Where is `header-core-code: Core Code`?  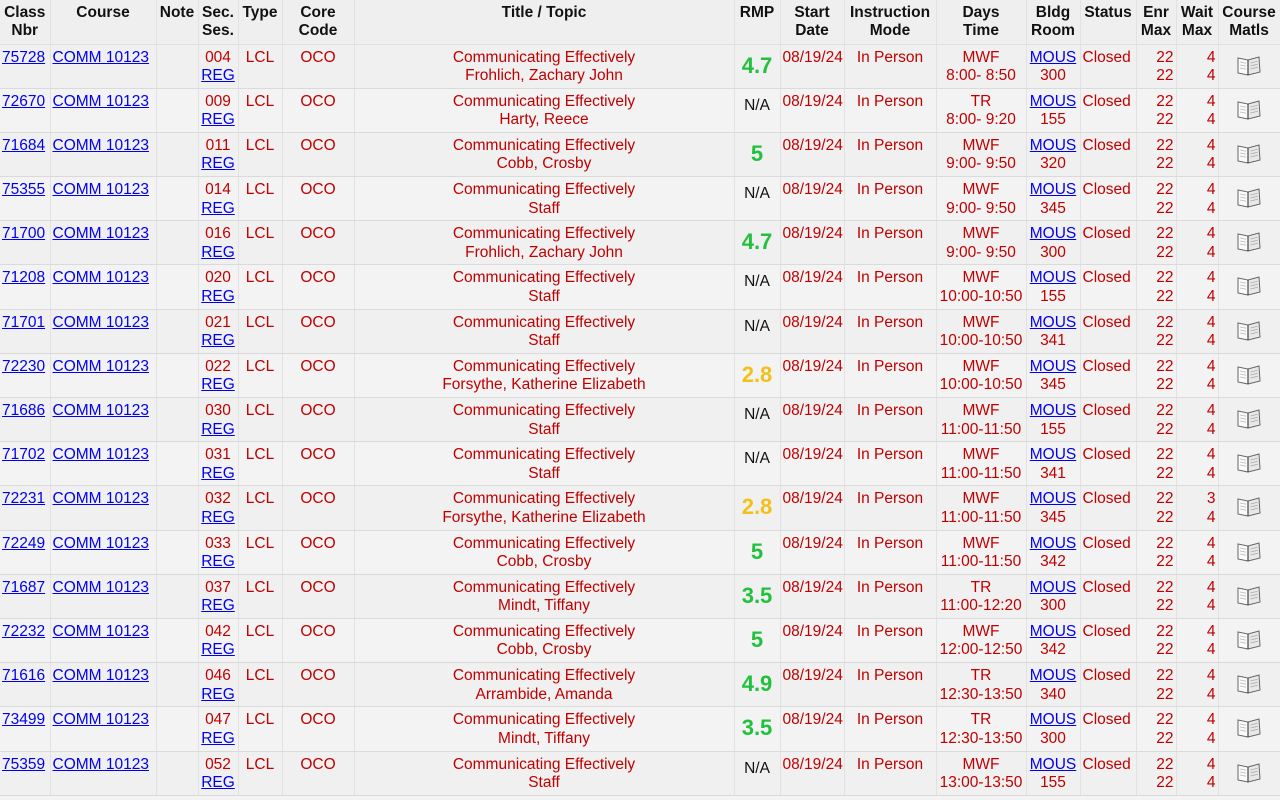
header-core-code: Core Code is located at coordinates (318, 22).